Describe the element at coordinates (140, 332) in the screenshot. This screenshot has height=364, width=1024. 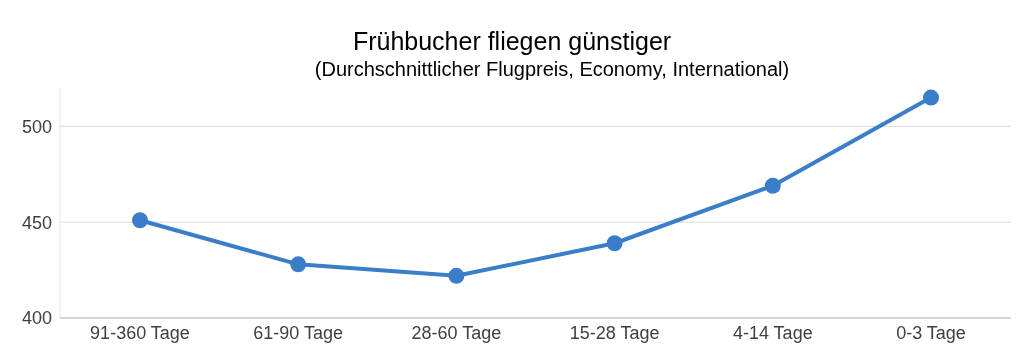
I see `x-tick-label: 91-360 Tage` at that location.